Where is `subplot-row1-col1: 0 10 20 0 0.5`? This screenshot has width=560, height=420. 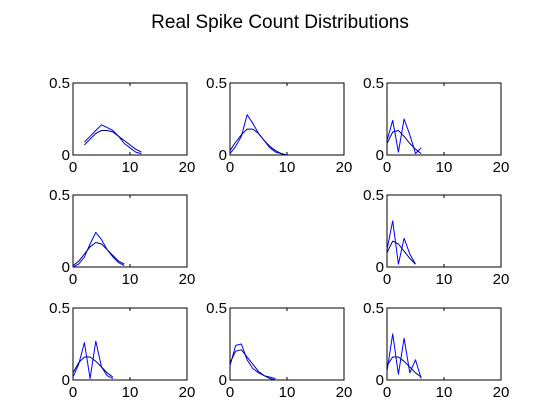
subplot-row1-col1: 0 10 20 0 0.5 is located at coordinates (122, 125).